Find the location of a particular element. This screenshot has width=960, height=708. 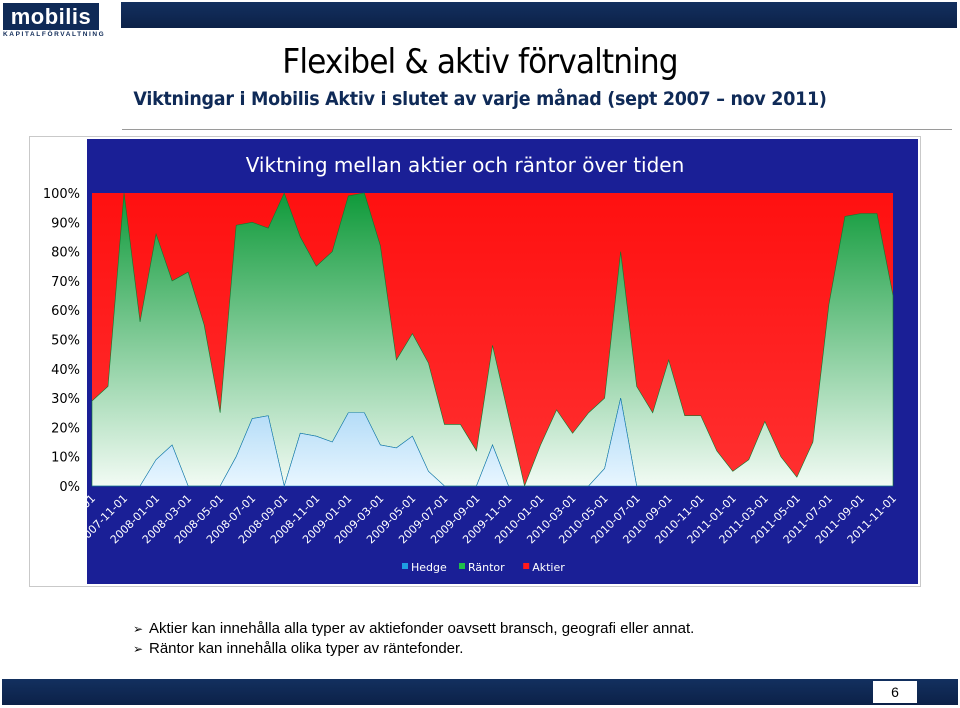

legend-label: Aktier is located at coordinates (548, 567).